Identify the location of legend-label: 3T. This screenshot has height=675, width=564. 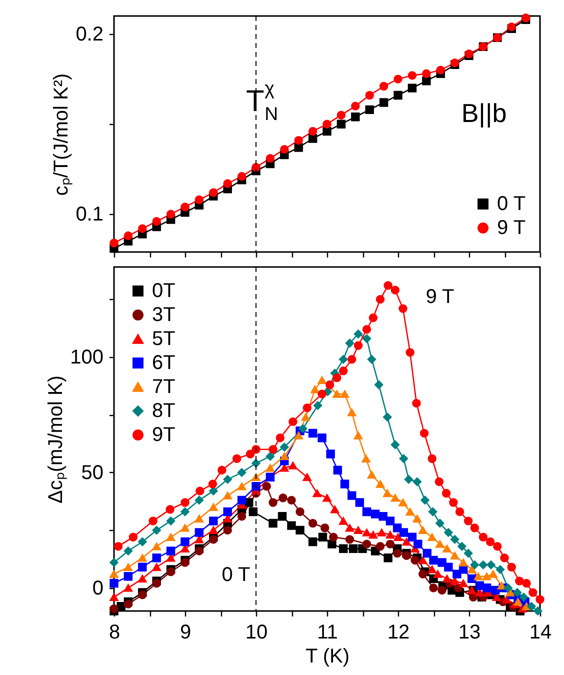
(164, 315).